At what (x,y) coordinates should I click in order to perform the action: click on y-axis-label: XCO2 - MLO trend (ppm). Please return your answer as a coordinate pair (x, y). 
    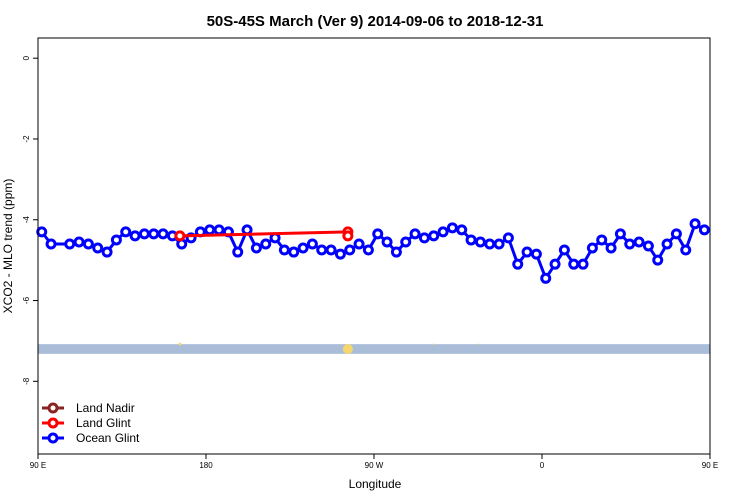
    Looking at the image, I should click on (8, 246).